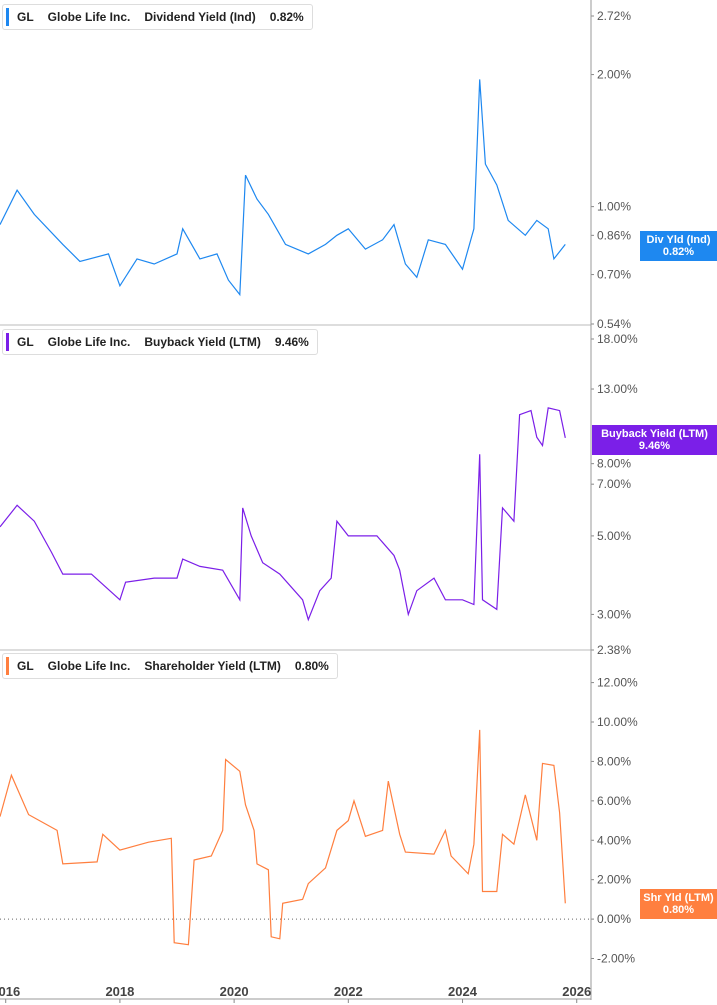 The width and height of the screenshot is (717, 1005). I want to click on y-tick-label: 7.00%, so click(614, 484).